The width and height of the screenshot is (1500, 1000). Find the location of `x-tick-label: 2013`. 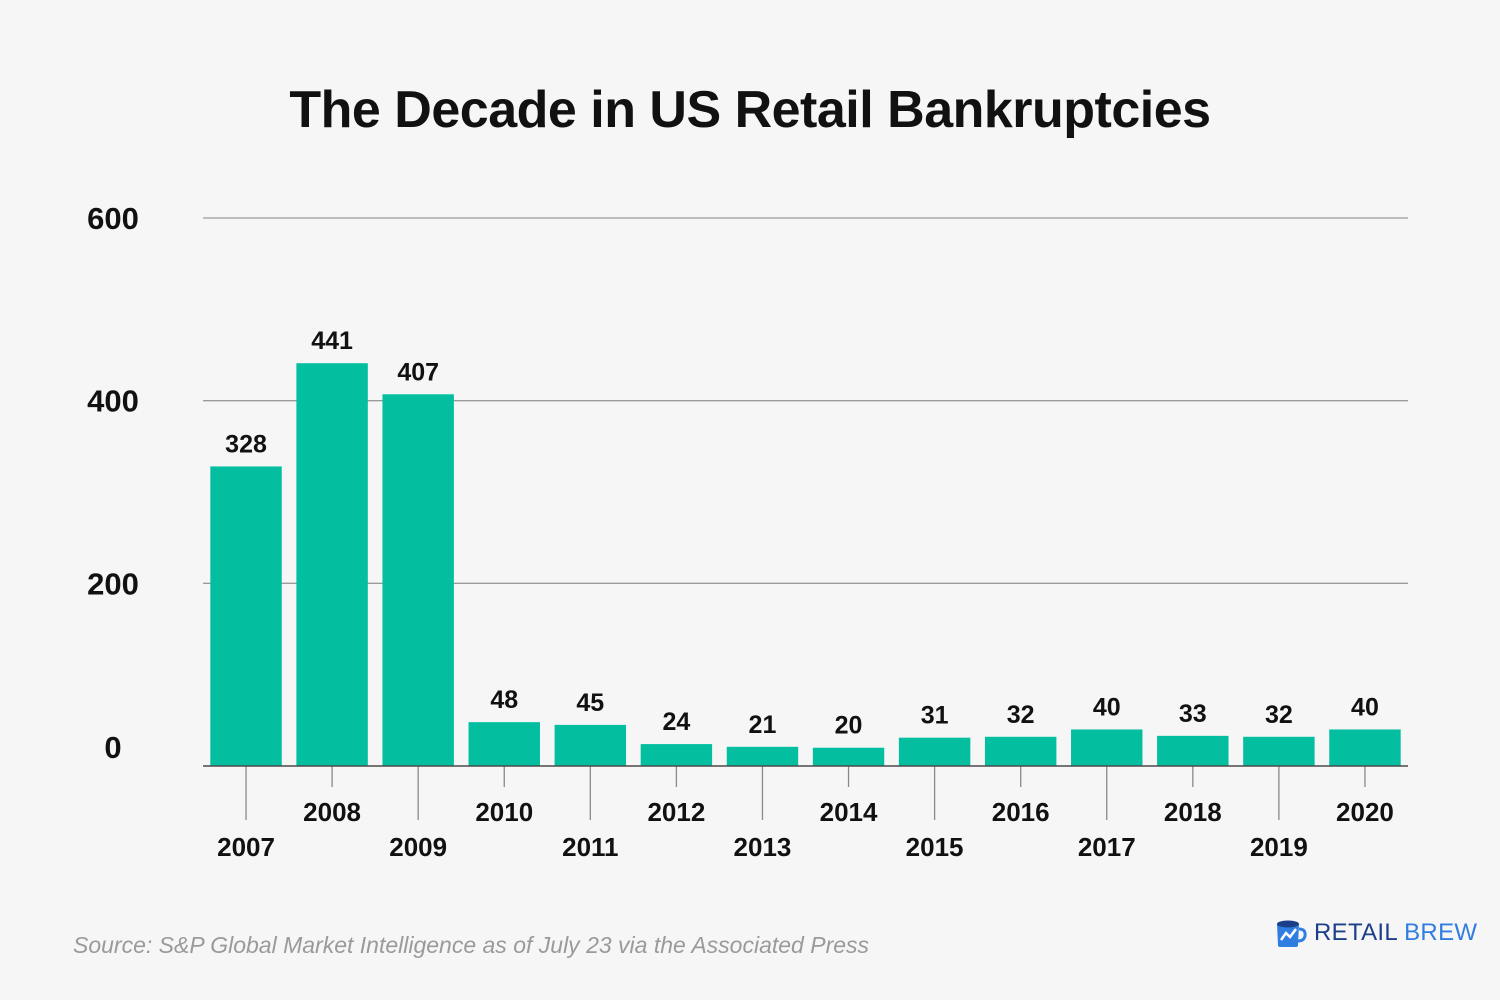

x-tick-label: 2013 is located at coordinates (763, 847).